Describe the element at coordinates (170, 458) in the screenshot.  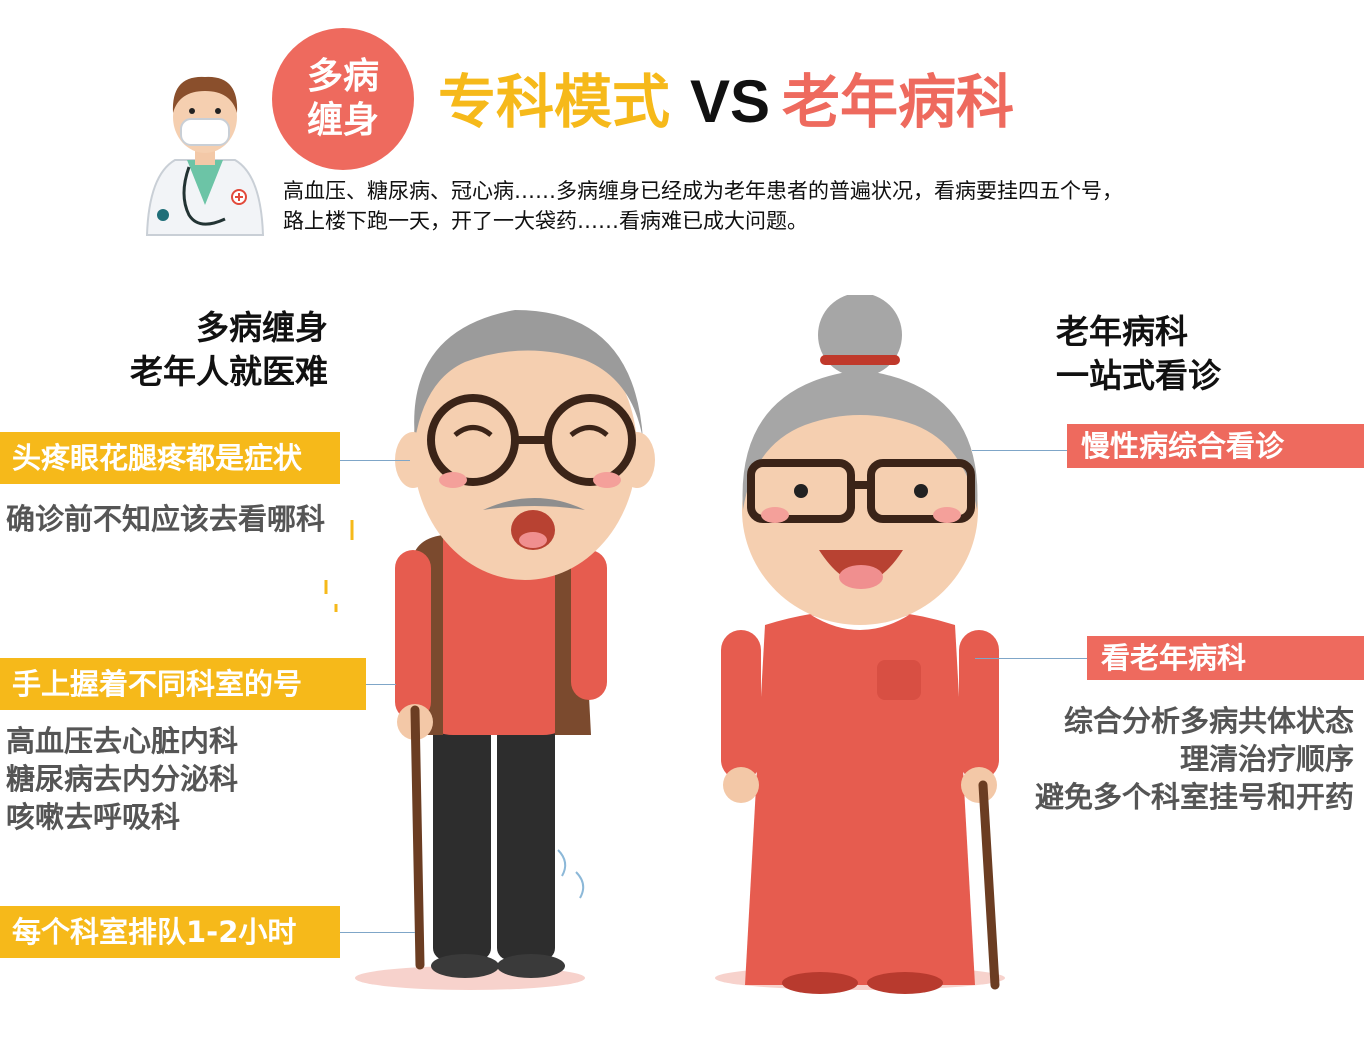
I see `label-symptoms: 头疼眼花腿疼都是症状` at that location.